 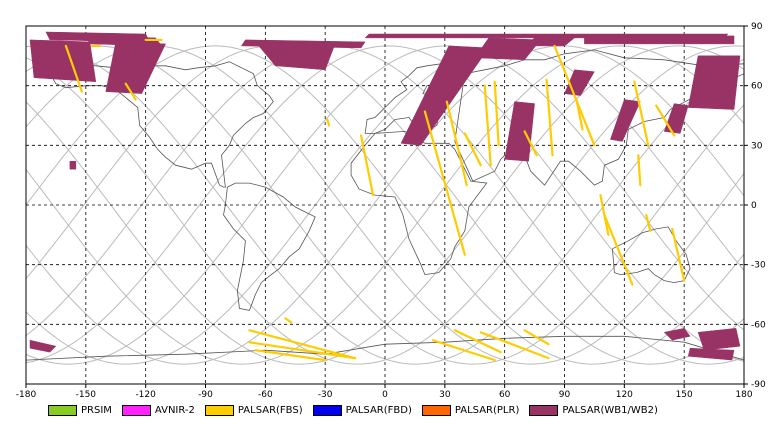 I want to click on x-tick-label: 90, so click(x=565, y=395).